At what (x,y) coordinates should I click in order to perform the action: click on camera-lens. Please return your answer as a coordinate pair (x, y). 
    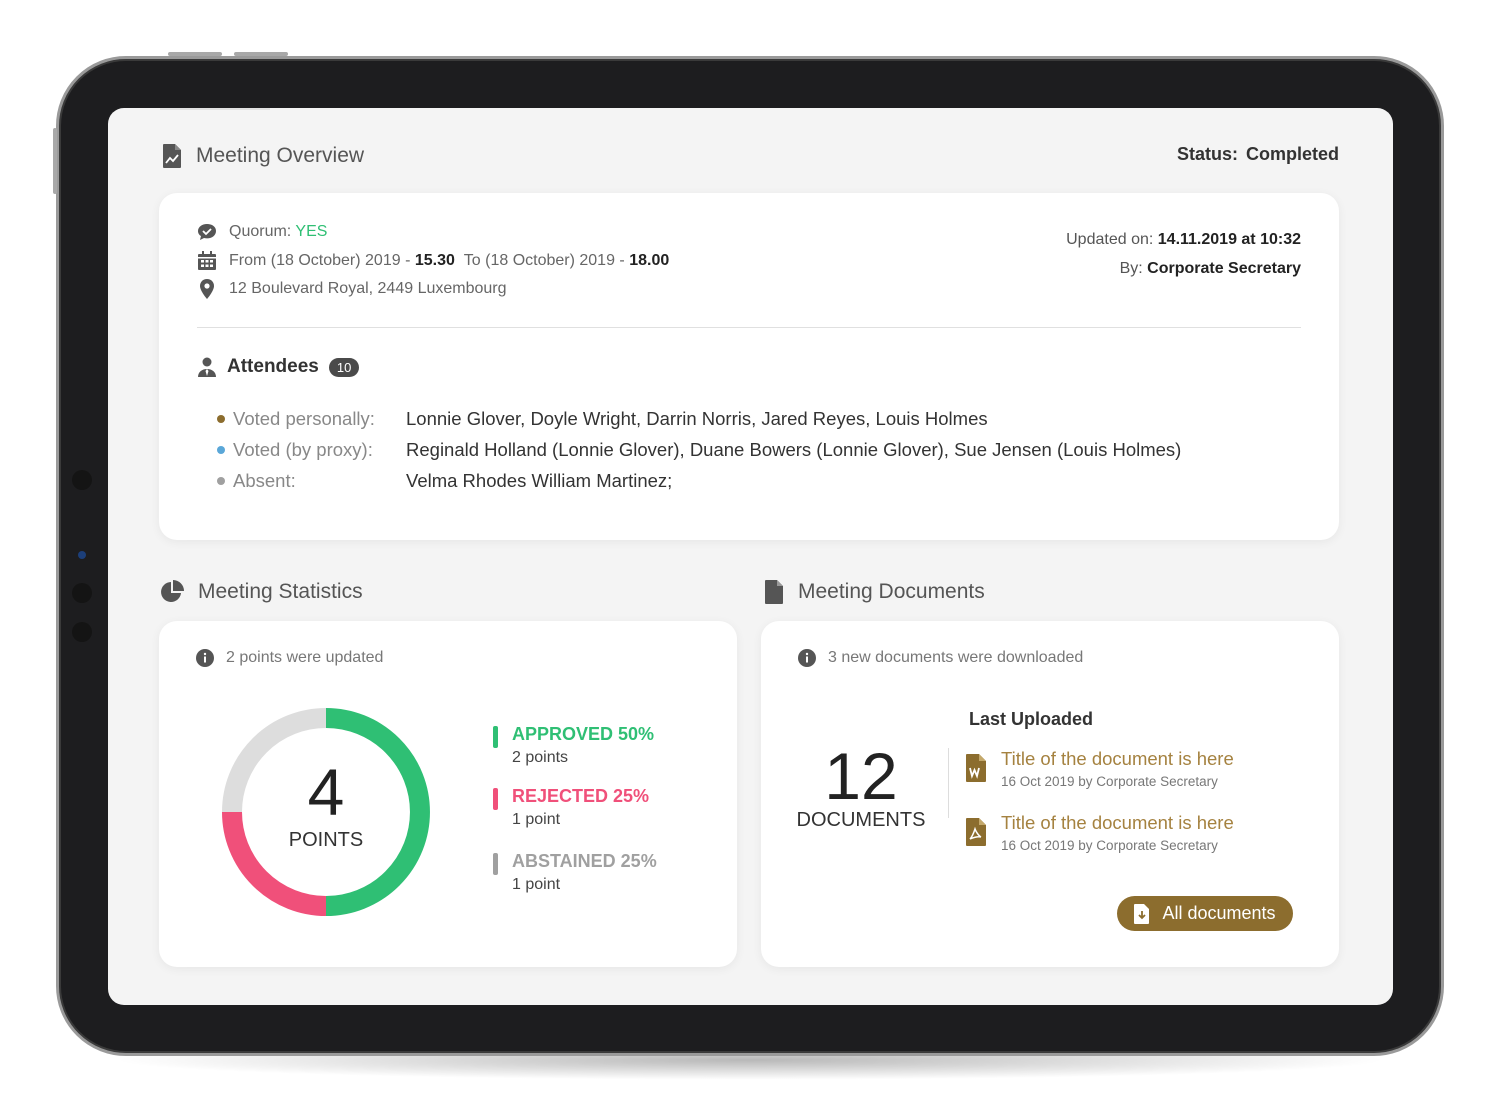
    Looking at the image, I should click on (82, 555).